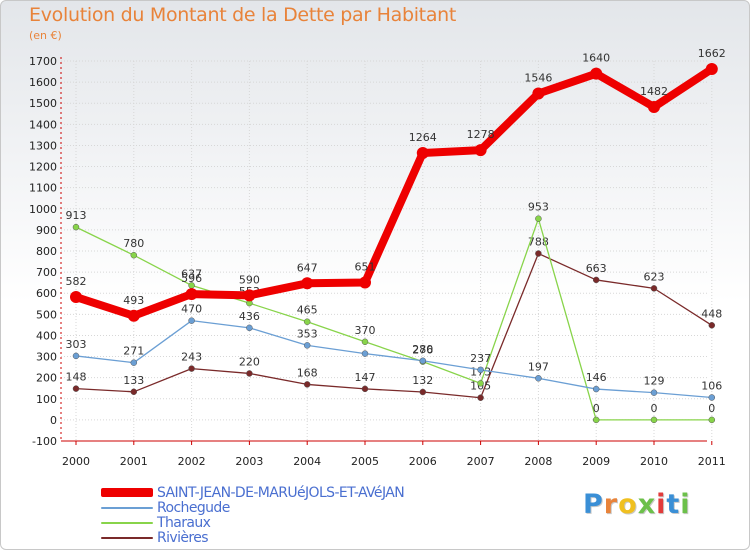  I want to click on data-label: 470, so click(191, 309).